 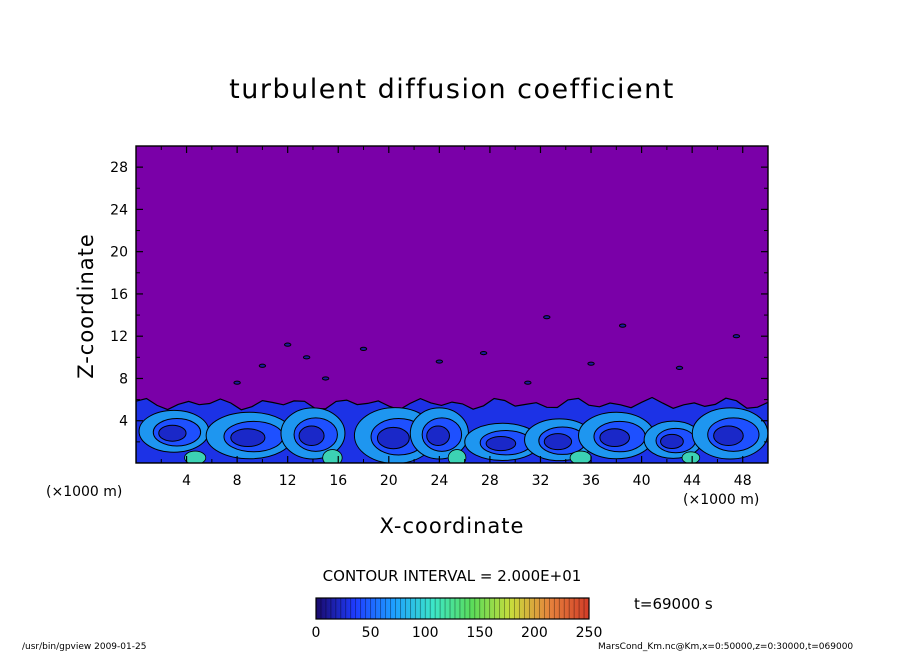 I want to click on footer-left: /usr/bin/gpview 2009-01-25, so click(x=84, y=647).